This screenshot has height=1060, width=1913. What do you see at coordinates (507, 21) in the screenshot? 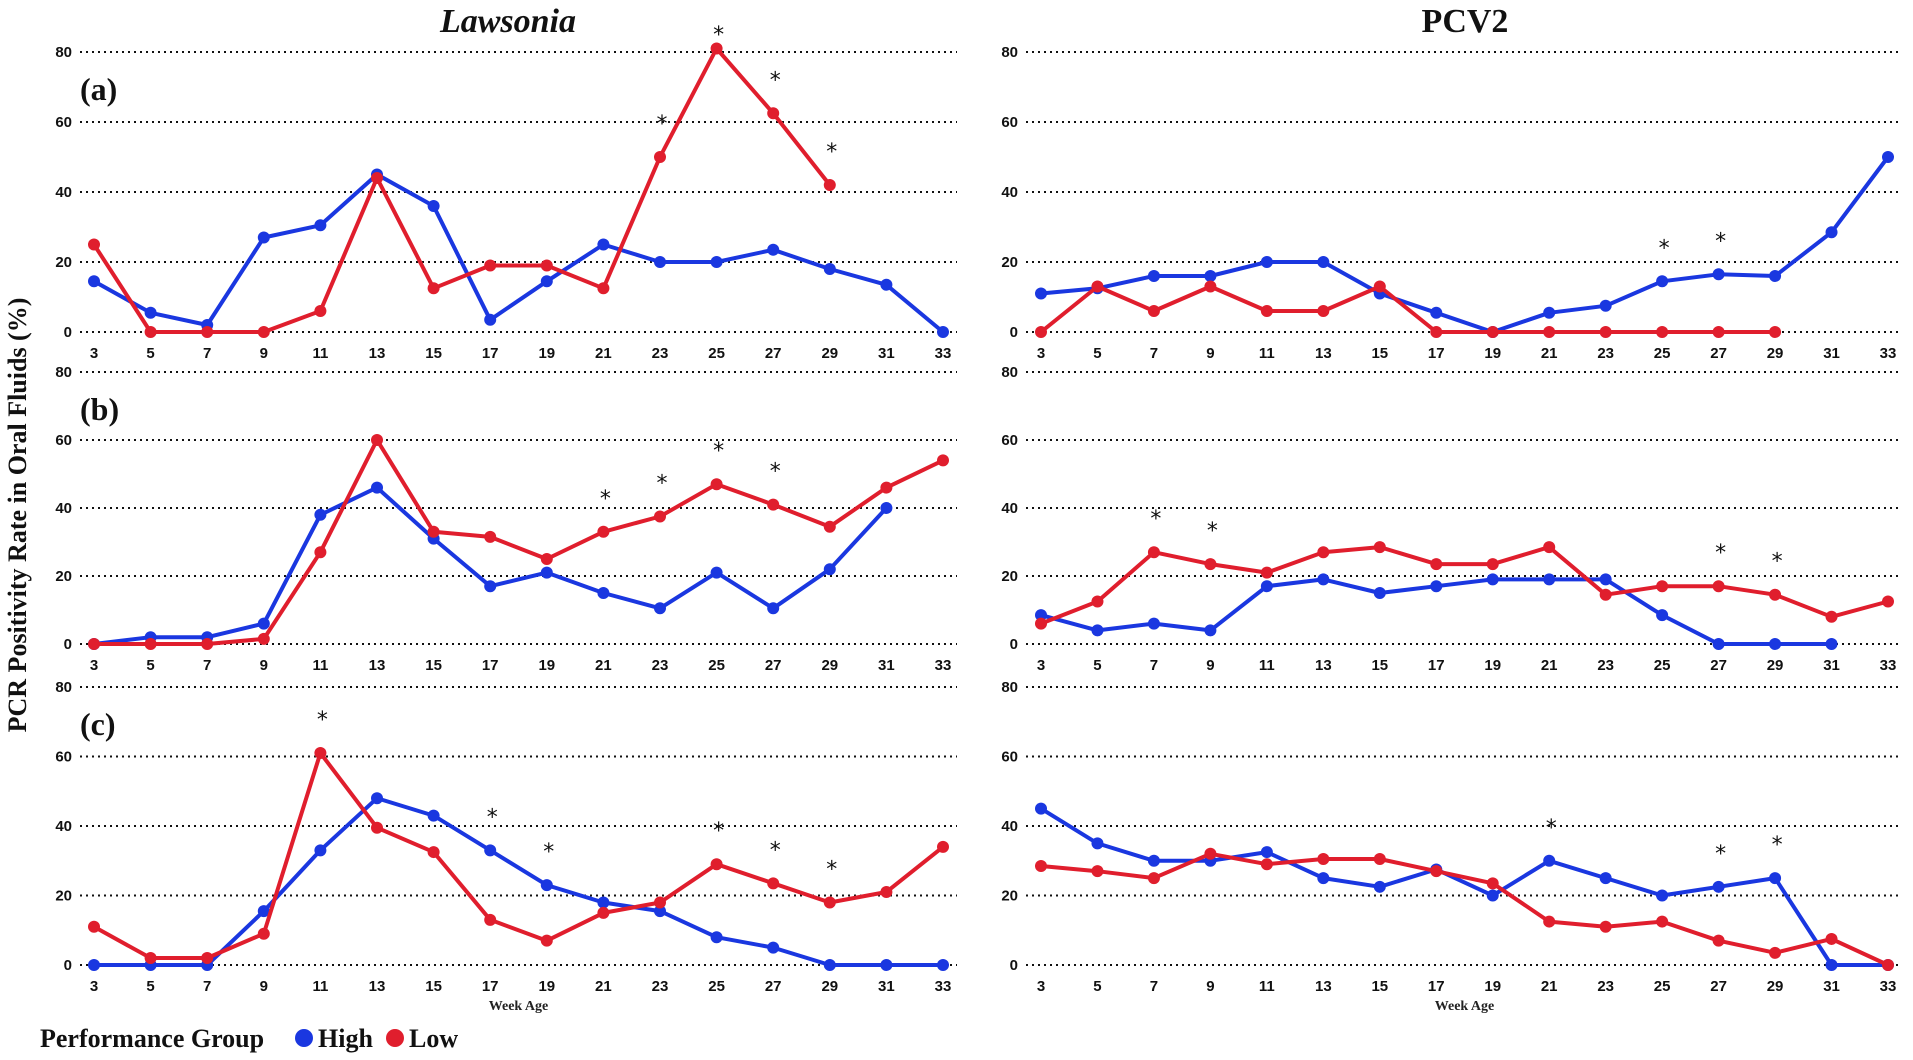
I see `column-title-lawsonia: Lawsonia` at bounding box center [507, 21].